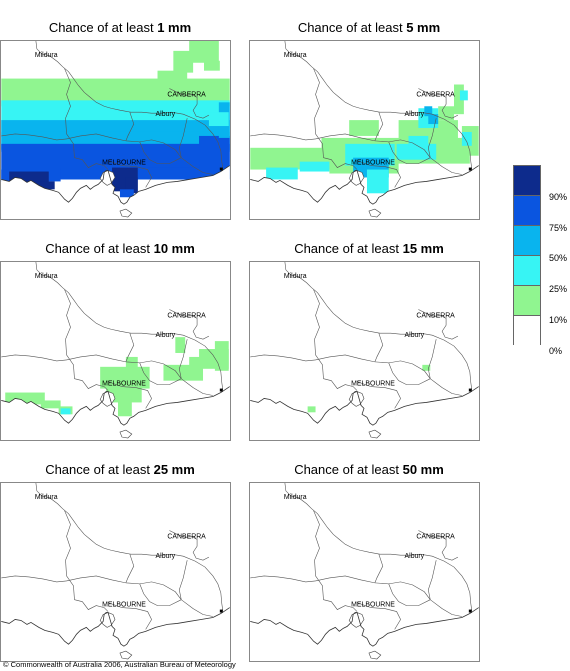 Image resolution: width=570 pixels, height=671 pixels. I want to click on map-15mm: Mildura CANBERRA Albury MELBOURNE, so click(364, 351).